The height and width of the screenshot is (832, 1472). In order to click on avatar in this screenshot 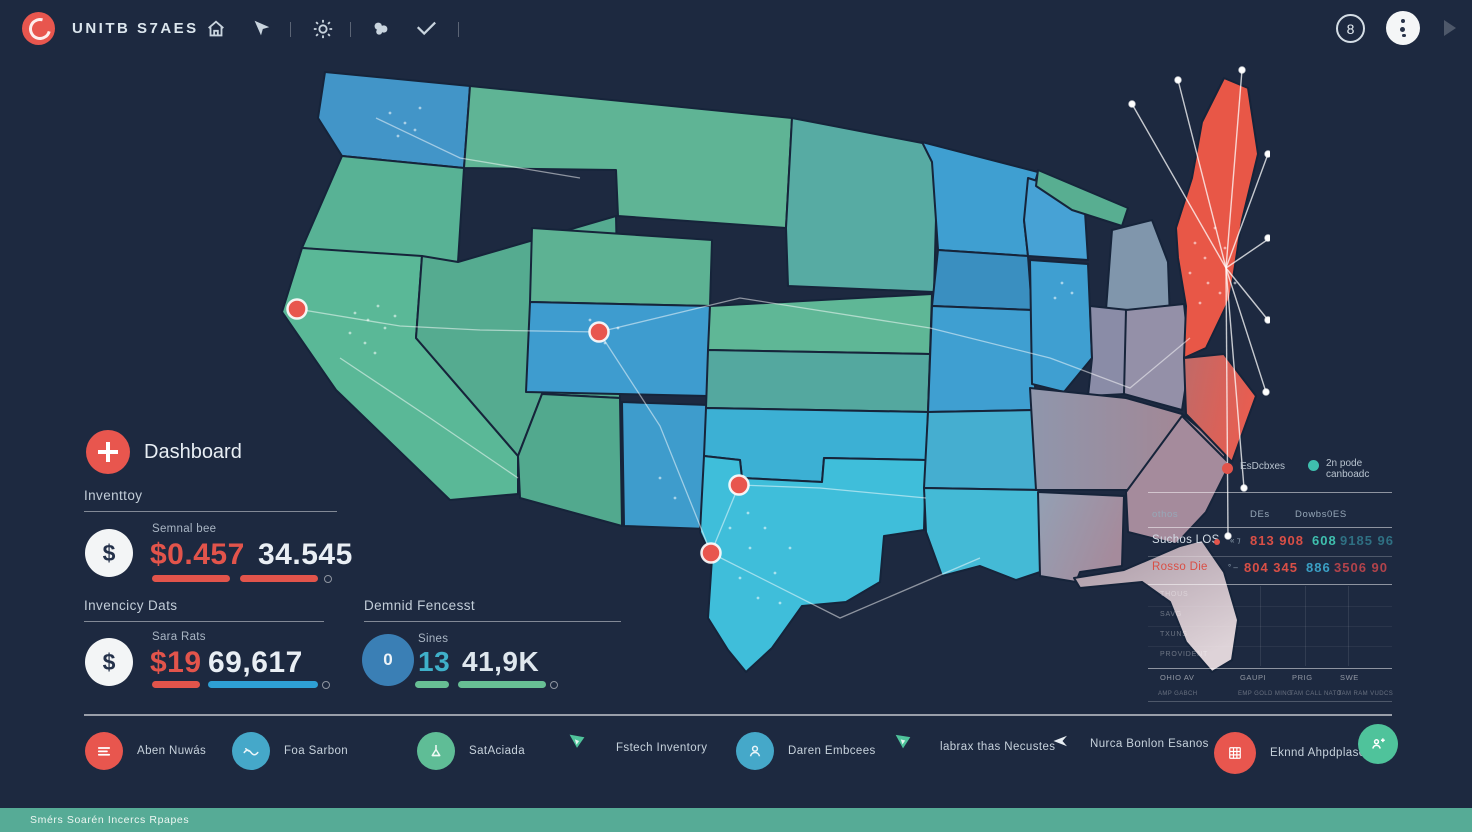, I will do `click(1403, 28)`.